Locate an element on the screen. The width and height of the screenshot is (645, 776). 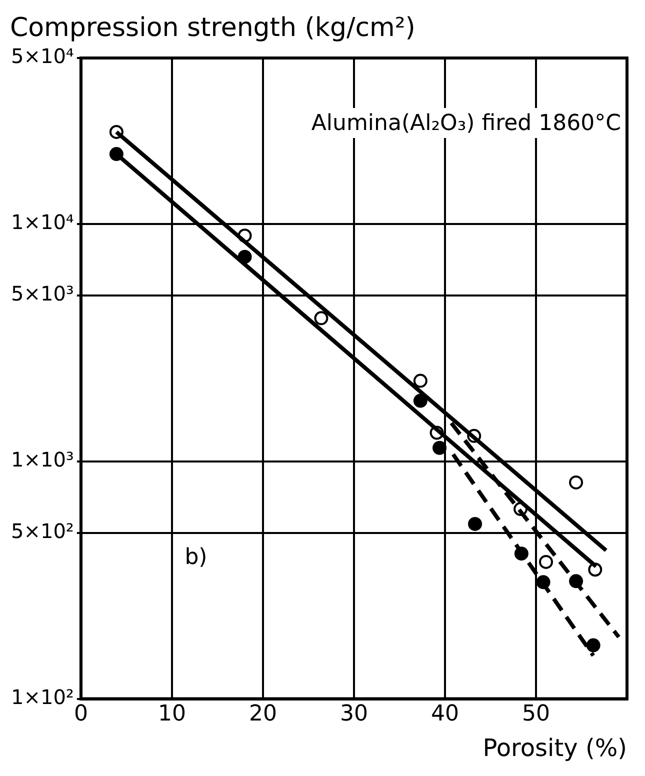
y-tick-label: 5×10² is located at coordinates (42, 531).